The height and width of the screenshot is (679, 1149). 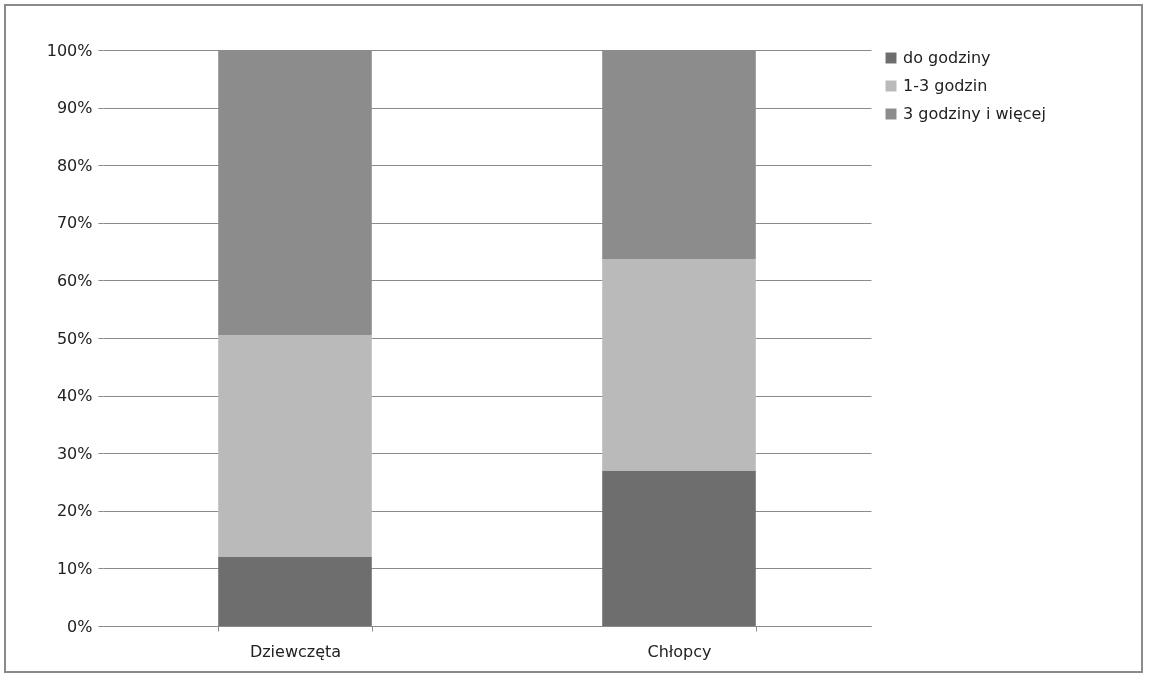 I want to click on y-tick-label: 70%, so click(x=74, y=223).